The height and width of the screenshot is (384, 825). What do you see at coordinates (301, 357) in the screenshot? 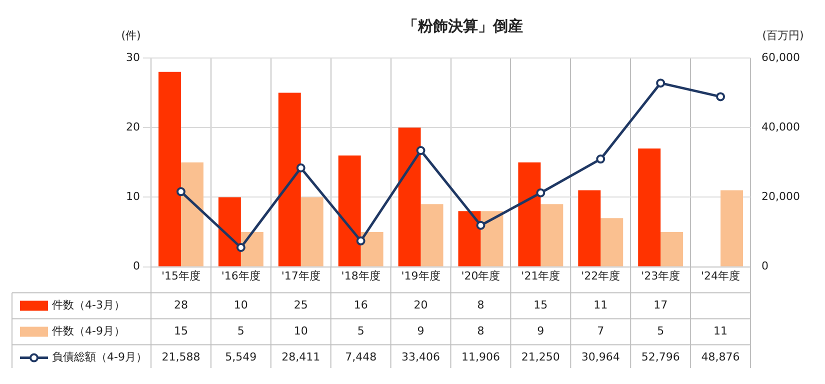
I see `data-label: 28,411` at bounding box center [301, 357].